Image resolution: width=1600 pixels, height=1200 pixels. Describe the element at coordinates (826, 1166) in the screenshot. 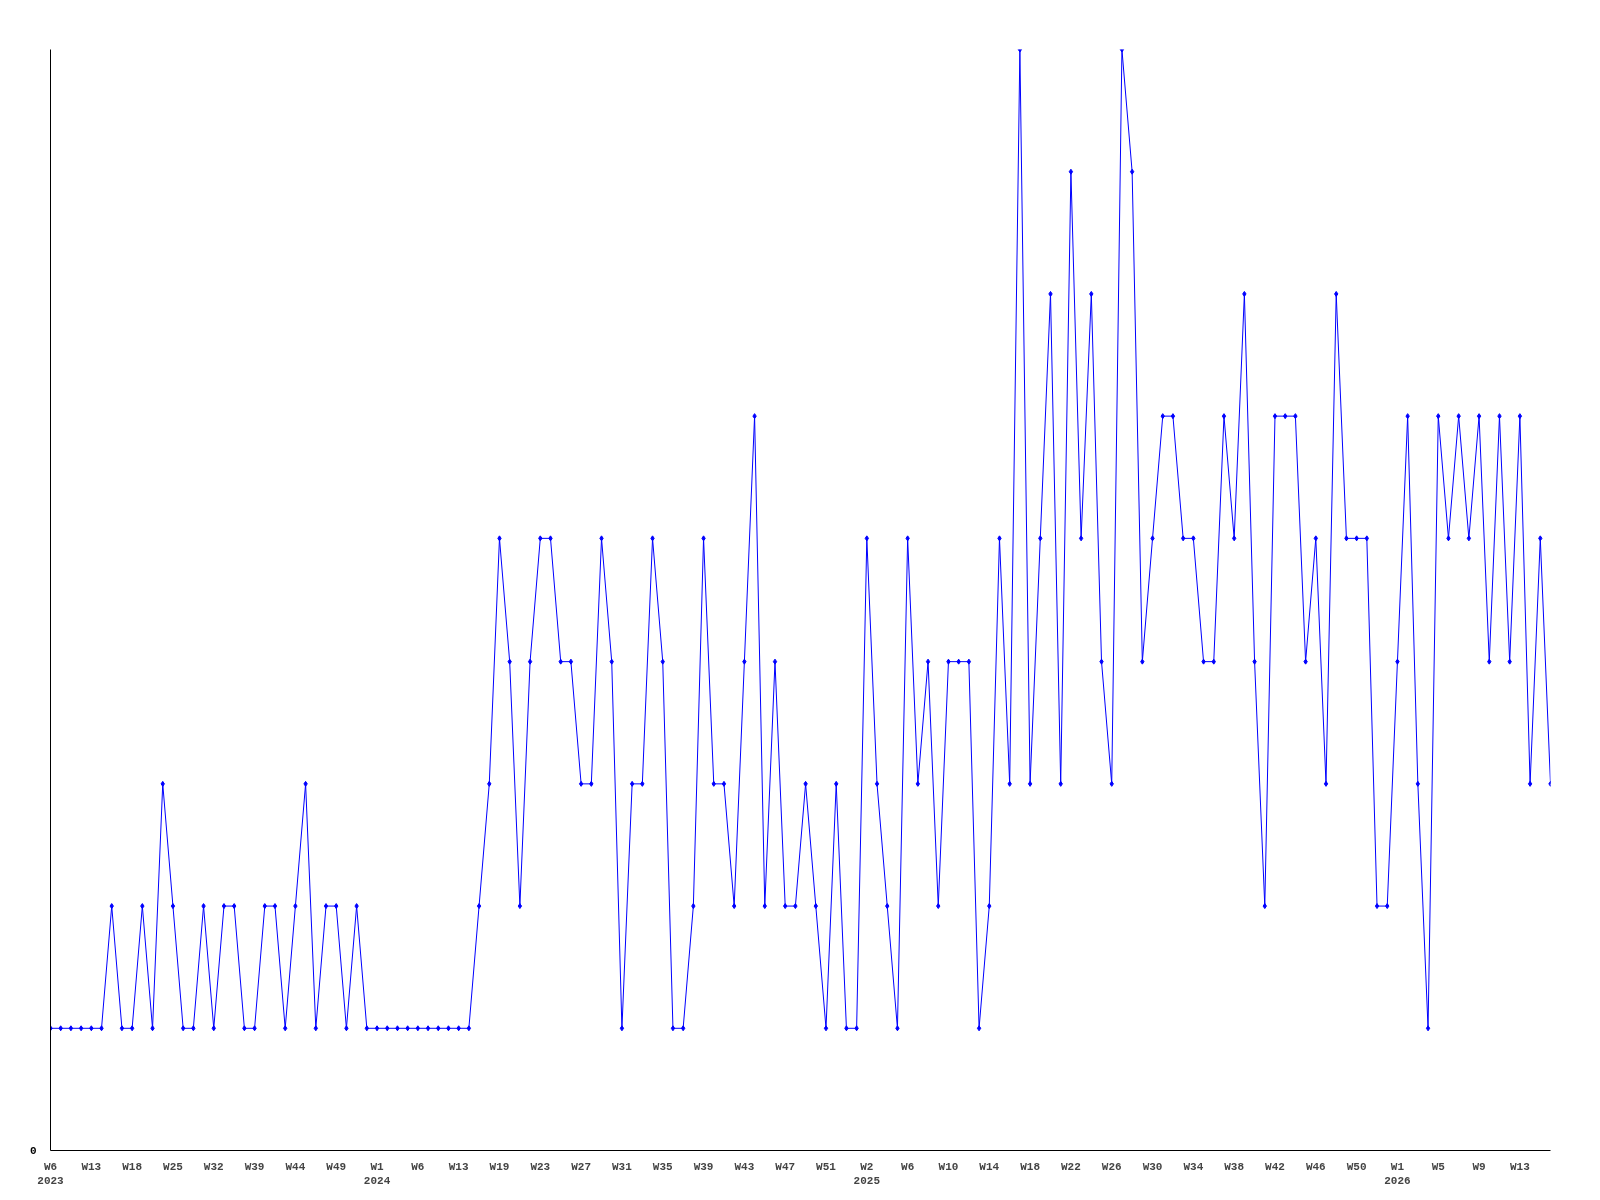

I see `x-tick-label: W51` at that location.